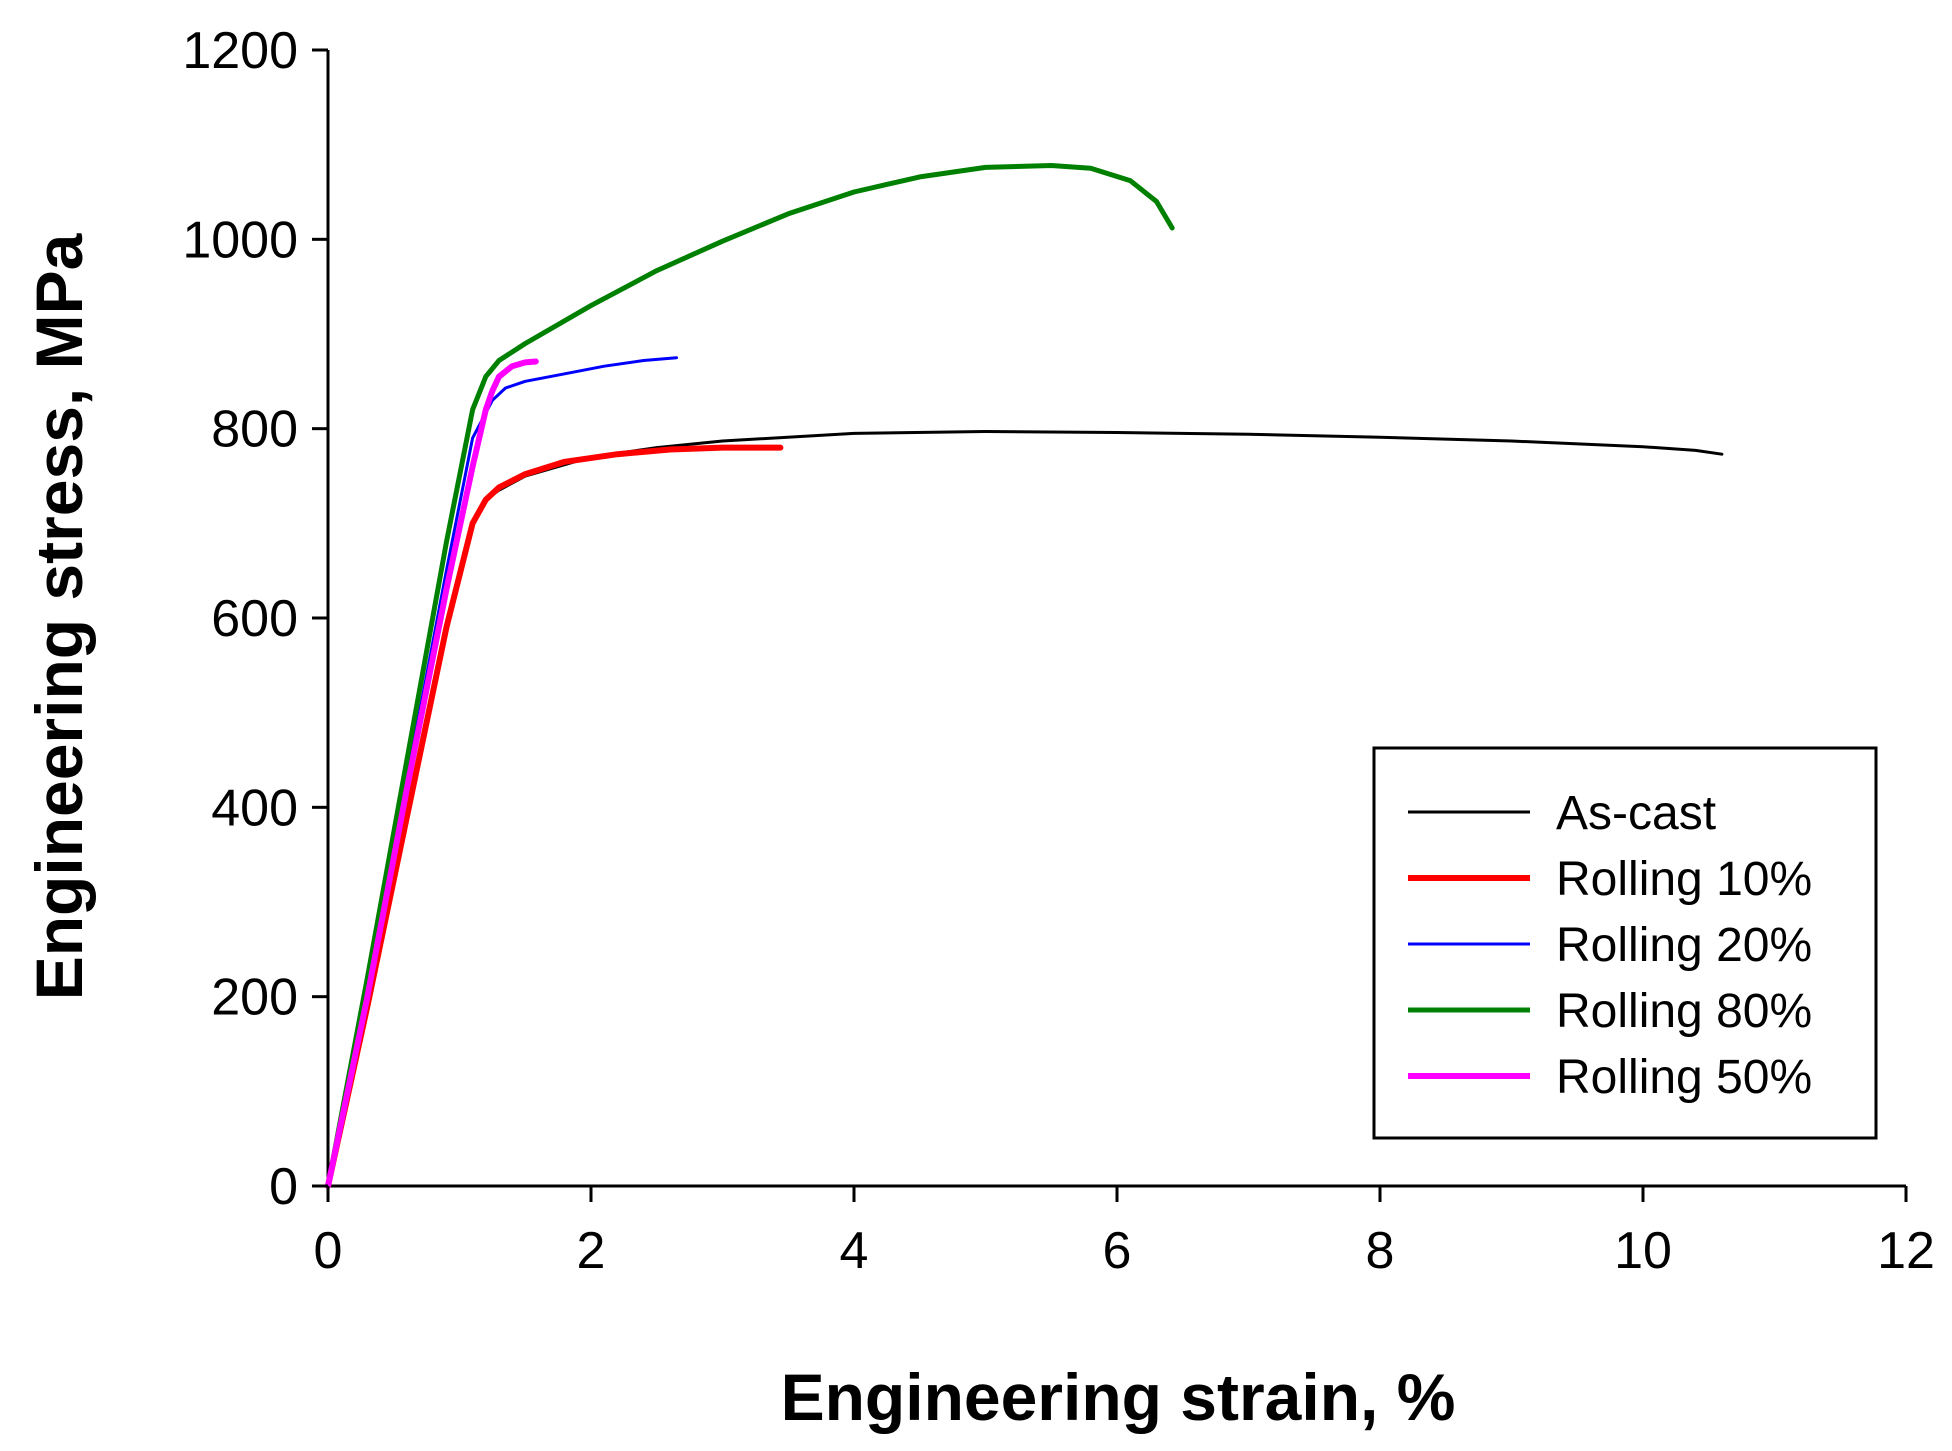 This screenshot has width=1952, height=1451. Describe the element at coordinates (254, 808) in the screenshot. I see `y-tick-label: 400` at that location.